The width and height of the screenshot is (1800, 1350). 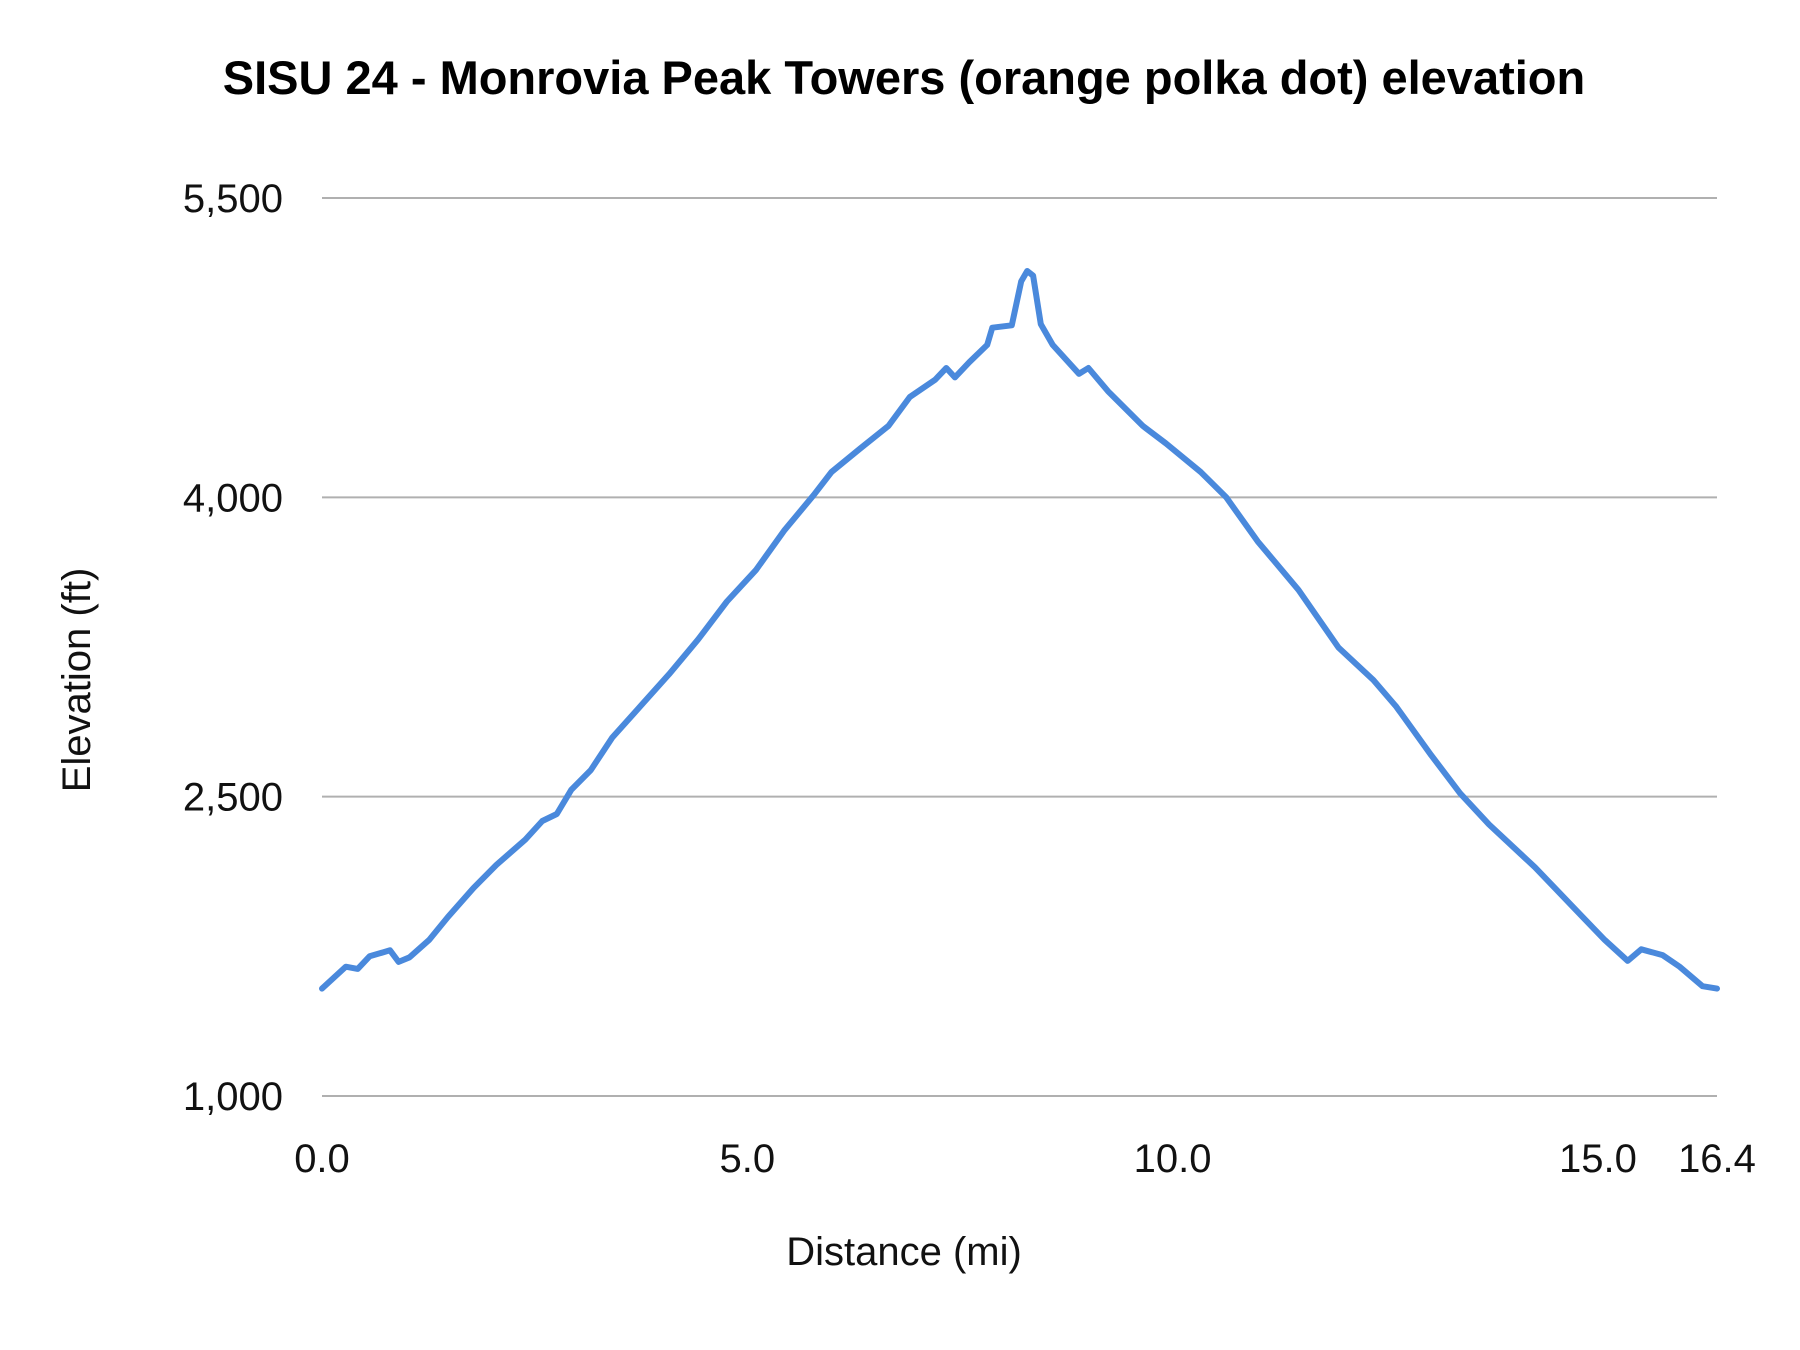 I want to click on y-tick-label: 4,000, so click(x=233, y=498).